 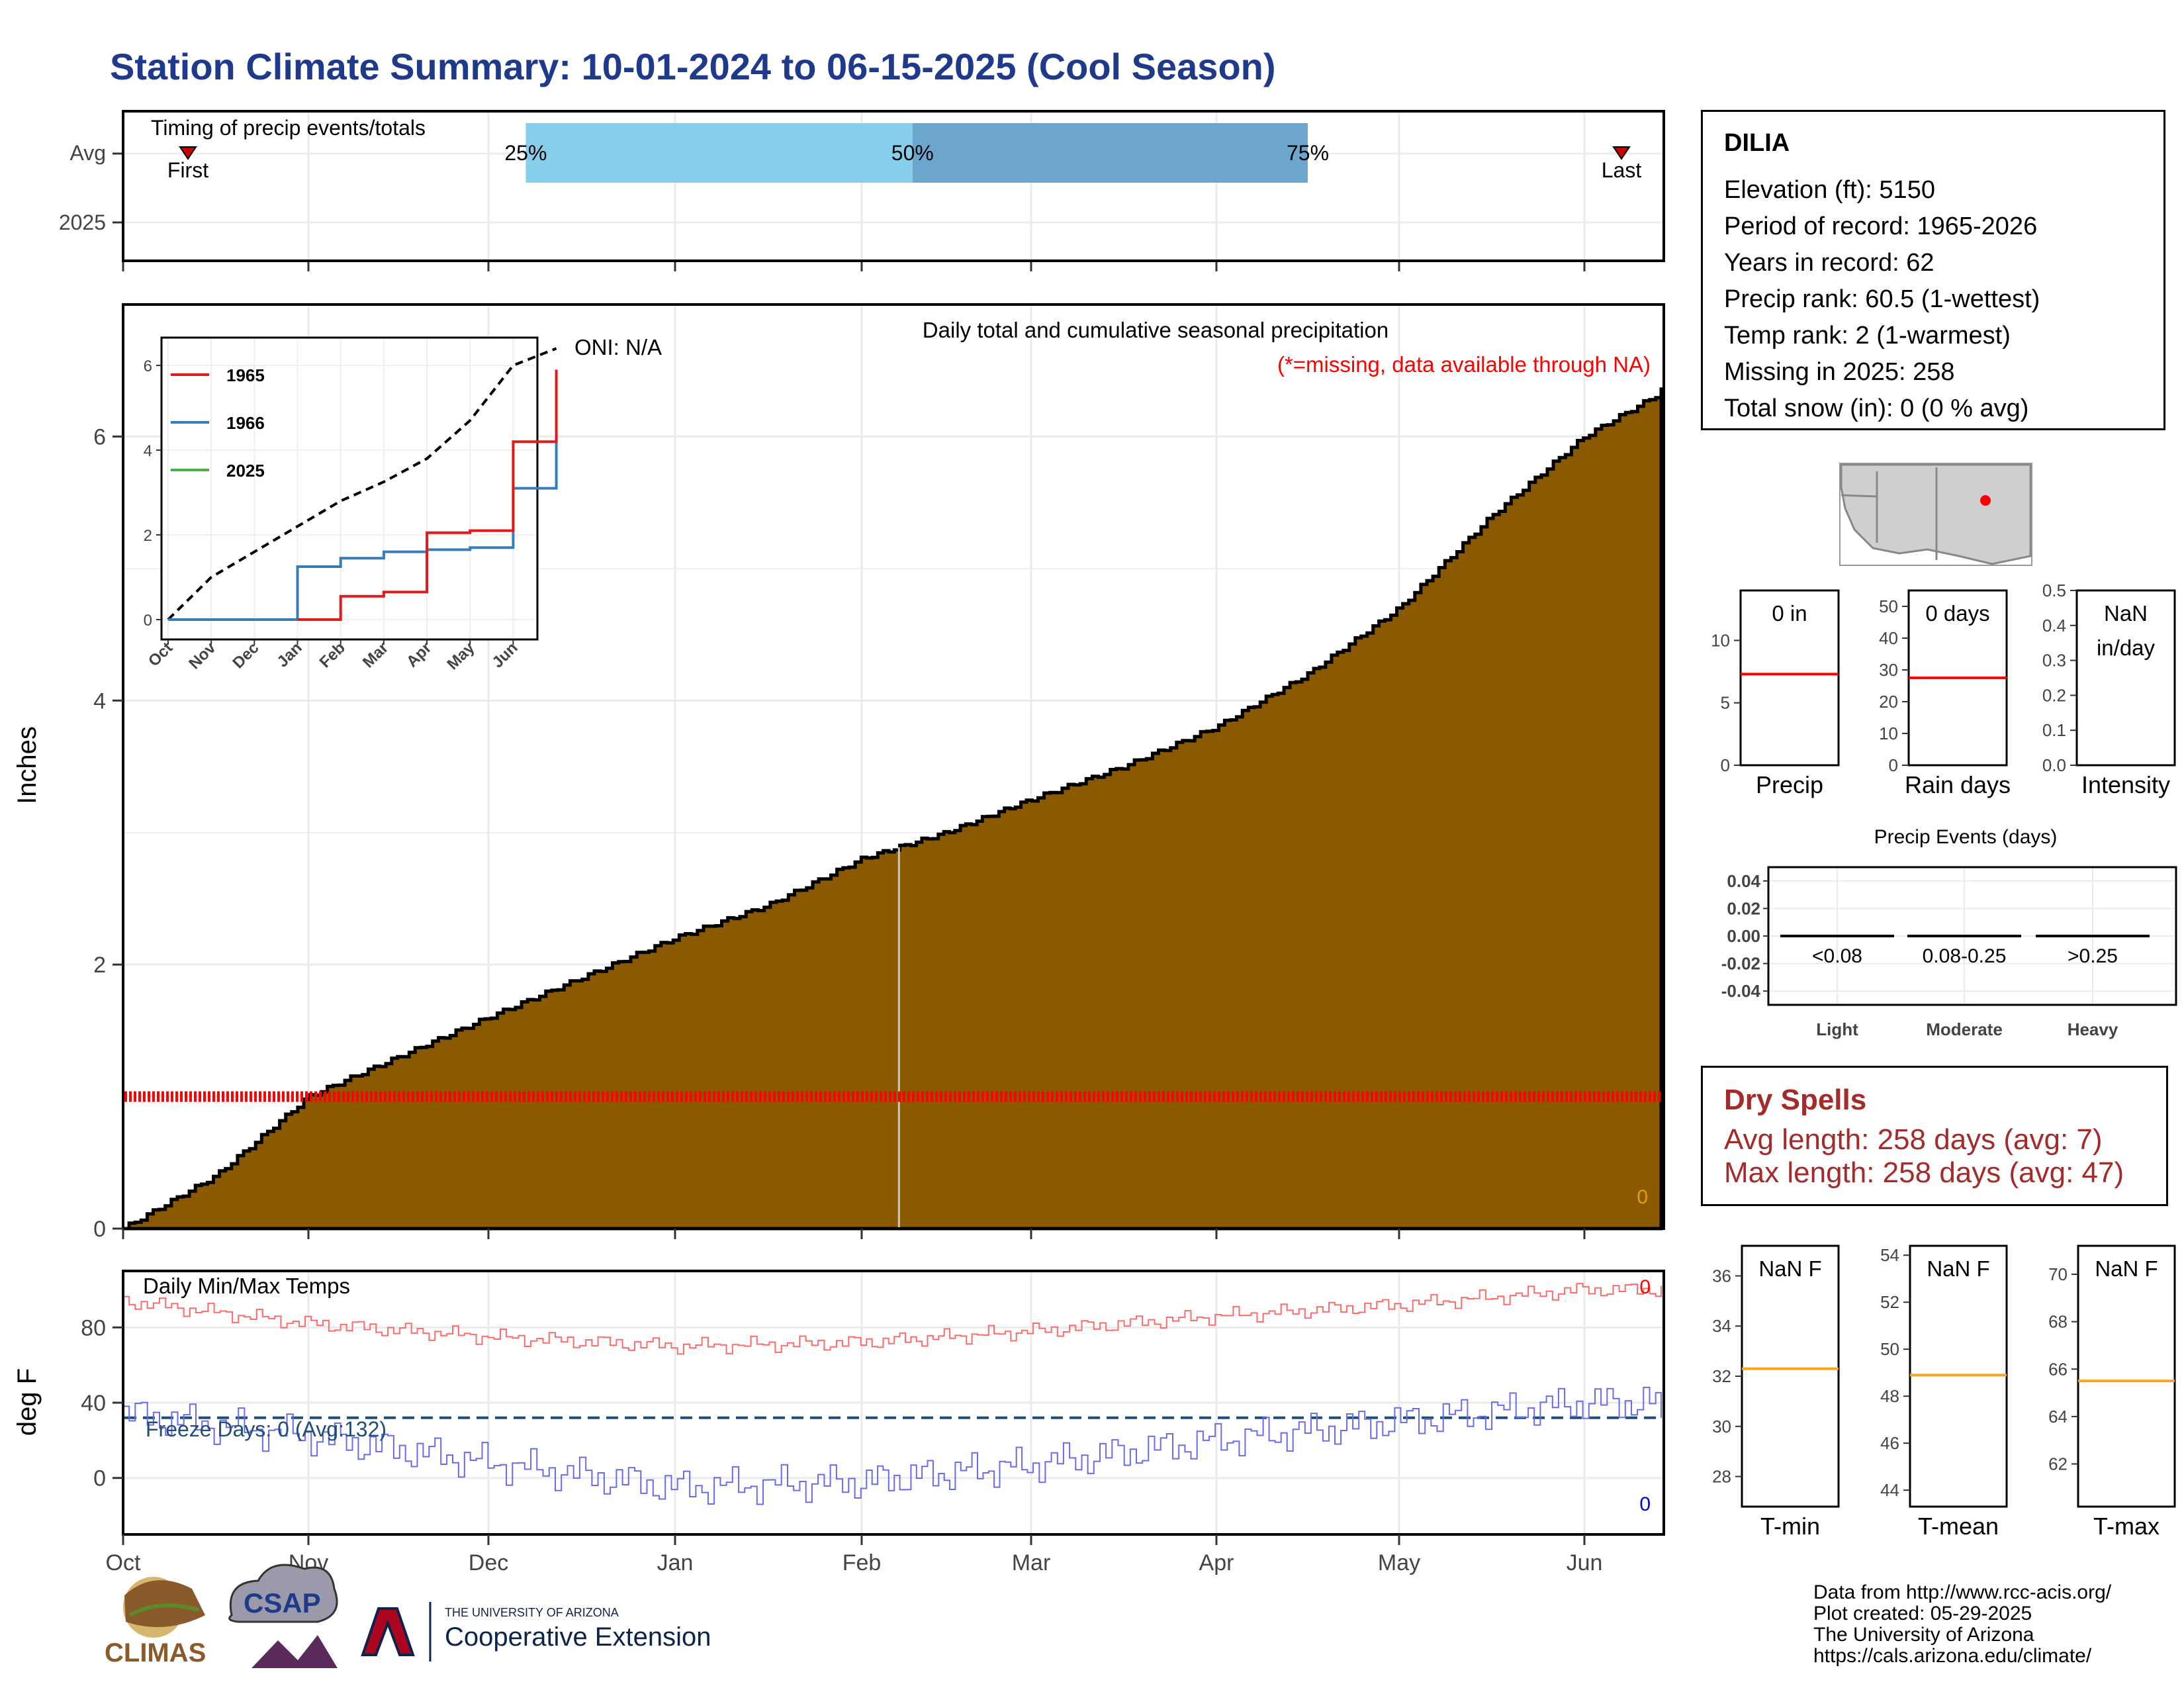 I want to click on station-period: Period of record: 1965-2026, so click(x=1881, y=226).